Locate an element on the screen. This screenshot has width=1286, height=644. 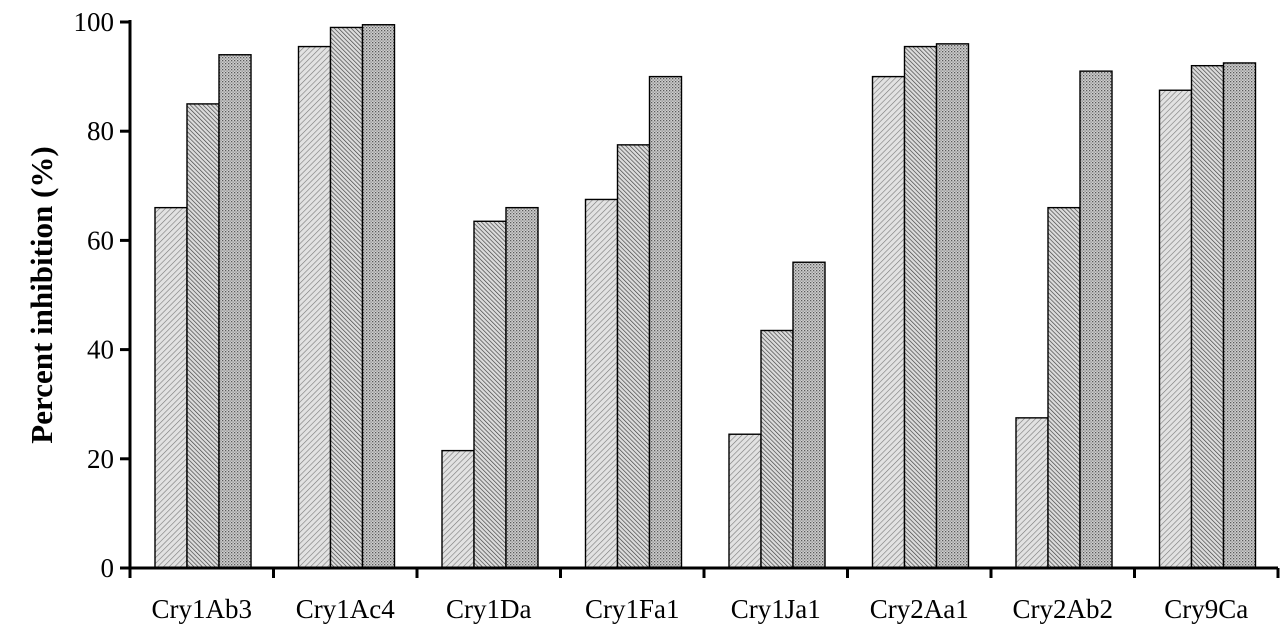
x-tick-label-cry1ab3: Cry1Ab3 is located at coordinates (202, 609).